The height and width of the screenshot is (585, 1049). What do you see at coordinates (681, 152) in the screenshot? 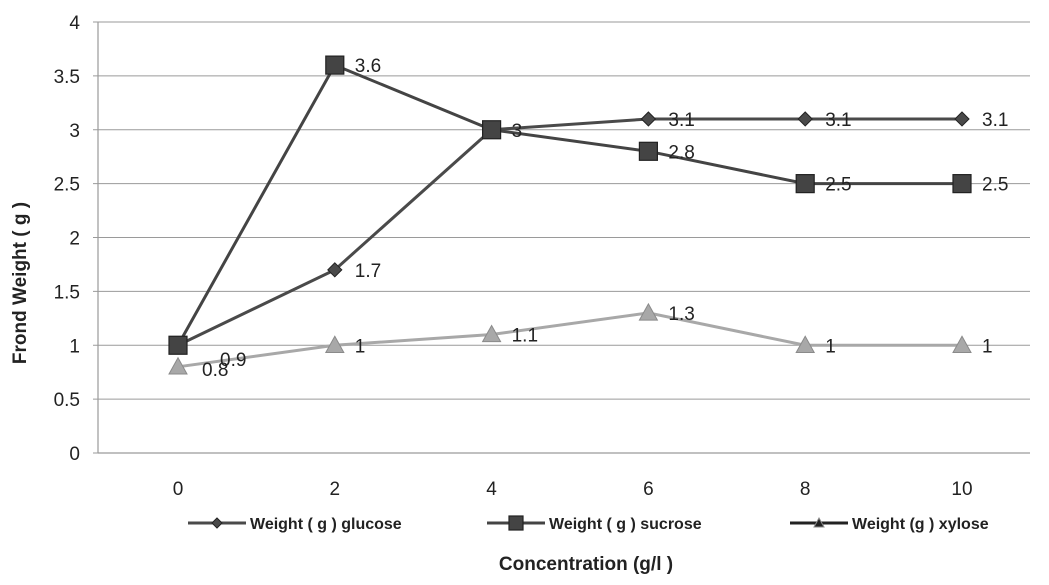
I see `data-label: 2.8` at bounding box center [681, 152].